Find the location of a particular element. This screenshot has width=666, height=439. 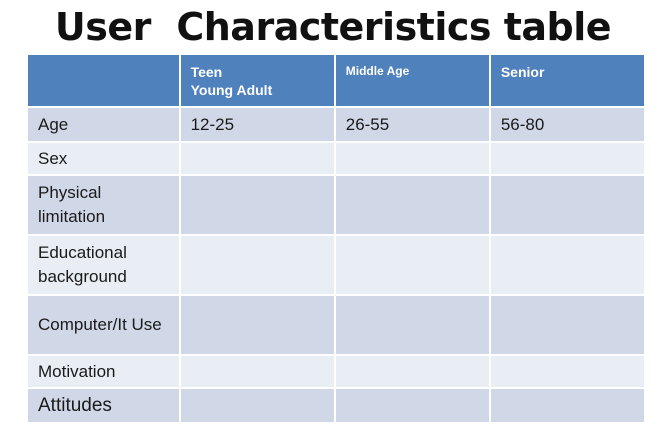

table-row-physical-limitation: Physical limitation is located at coordinates (336, 205).